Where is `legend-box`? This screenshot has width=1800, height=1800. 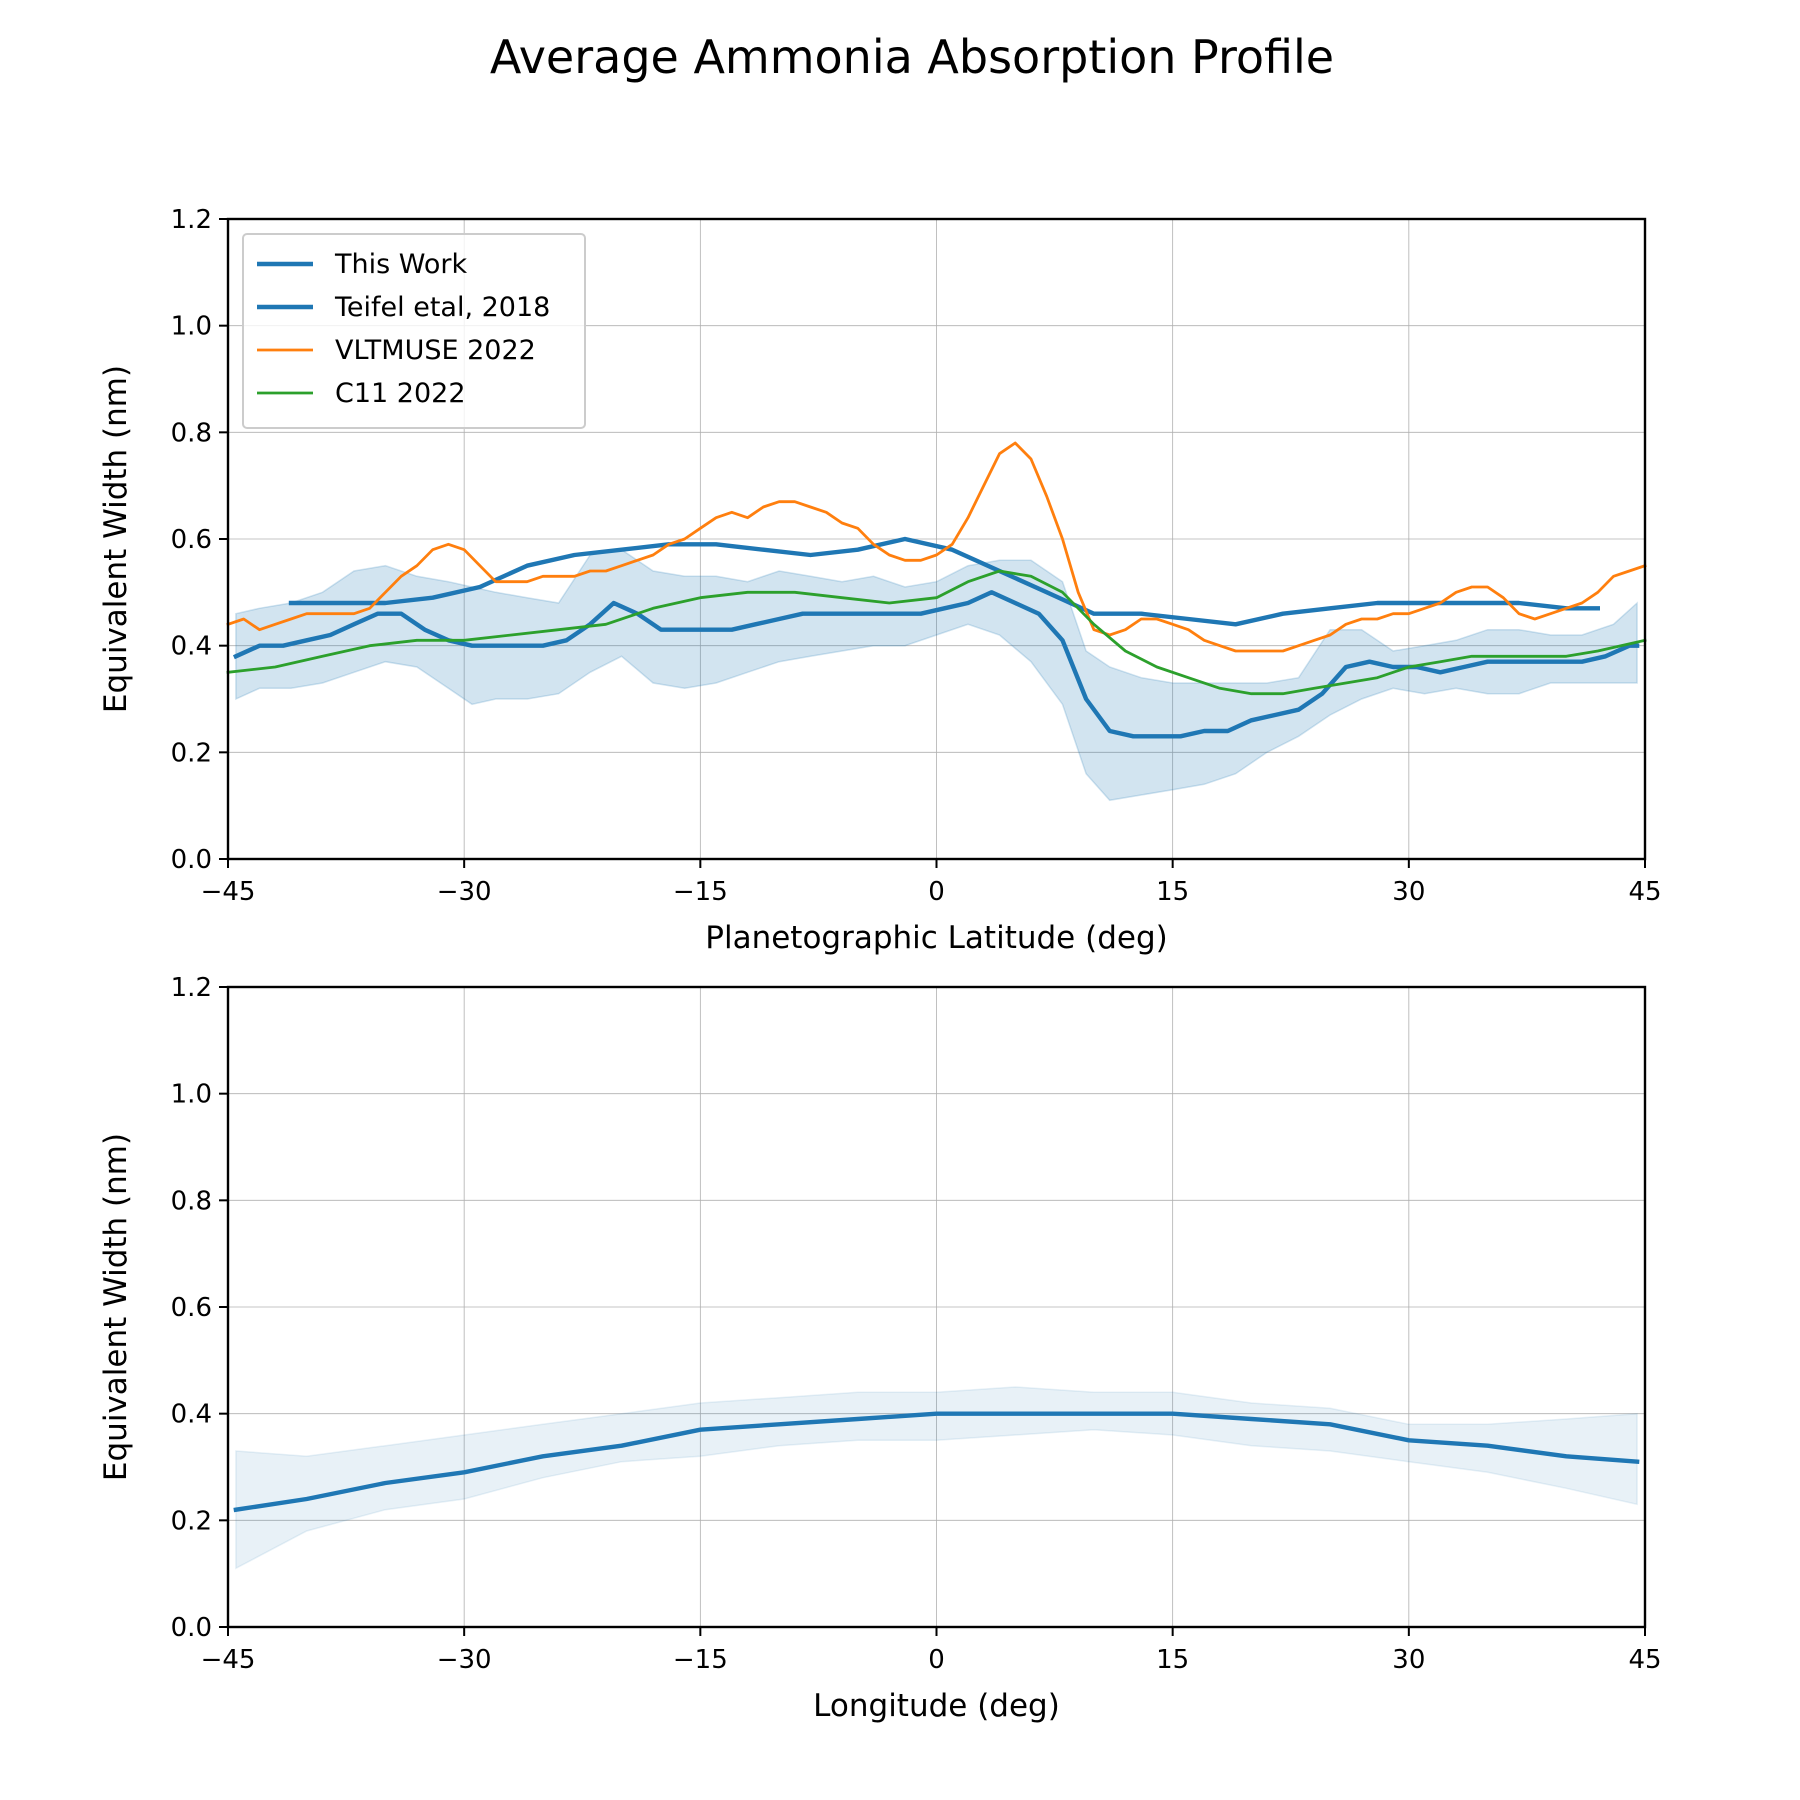 legend-box is located at coordinates (414, 331).